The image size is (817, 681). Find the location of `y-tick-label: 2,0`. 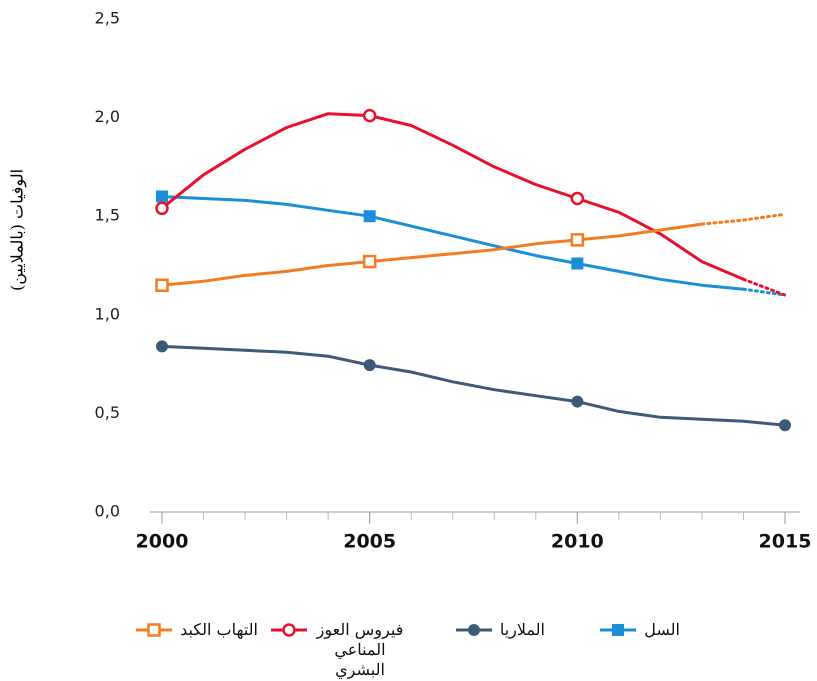

y-tick-label: 2,0 is located at coordinates (107, 116).